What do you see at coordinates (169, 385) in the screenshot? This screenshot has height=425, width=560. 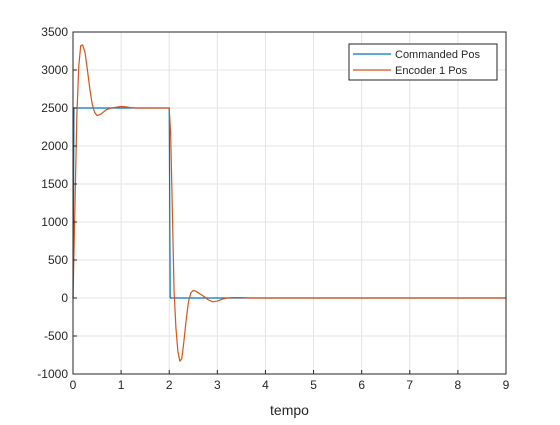 I see `x-tick-label: 2` at bounding box center [169, 385].